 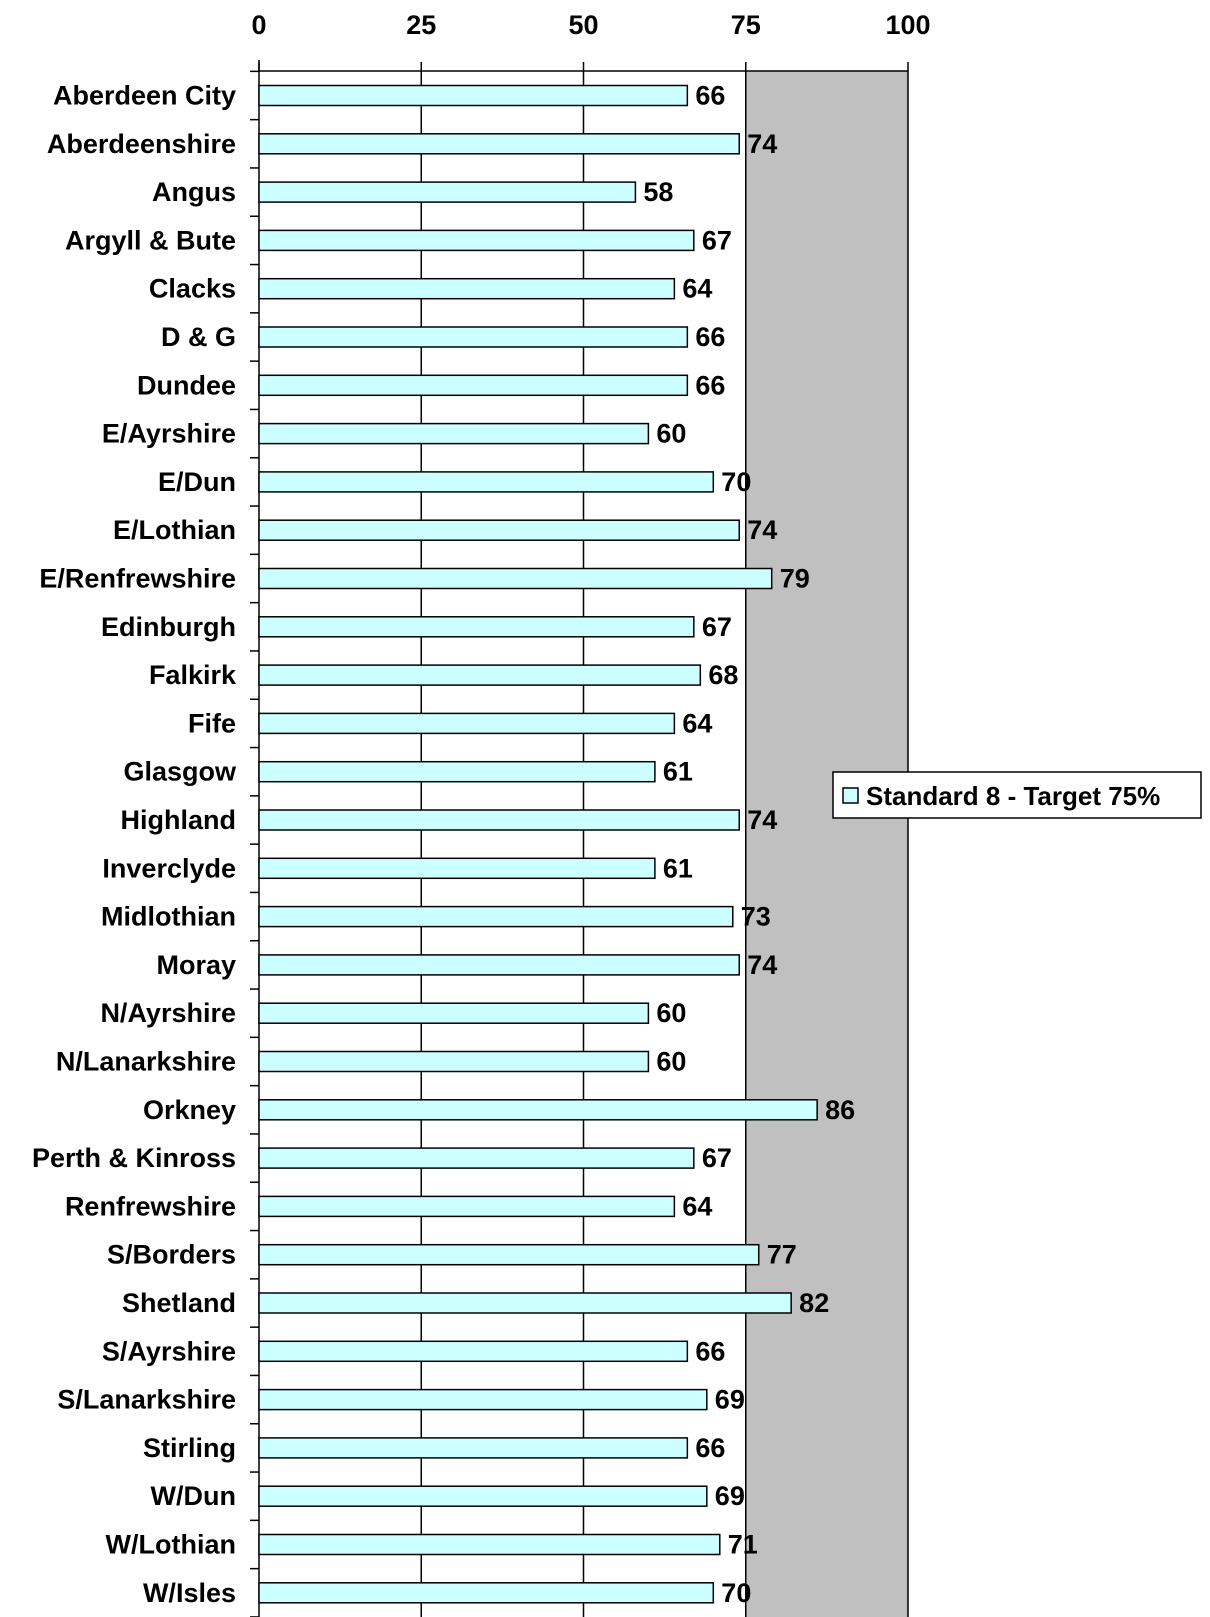 I want to click on category-label: Inverclyde, so click(x=169, y=868).